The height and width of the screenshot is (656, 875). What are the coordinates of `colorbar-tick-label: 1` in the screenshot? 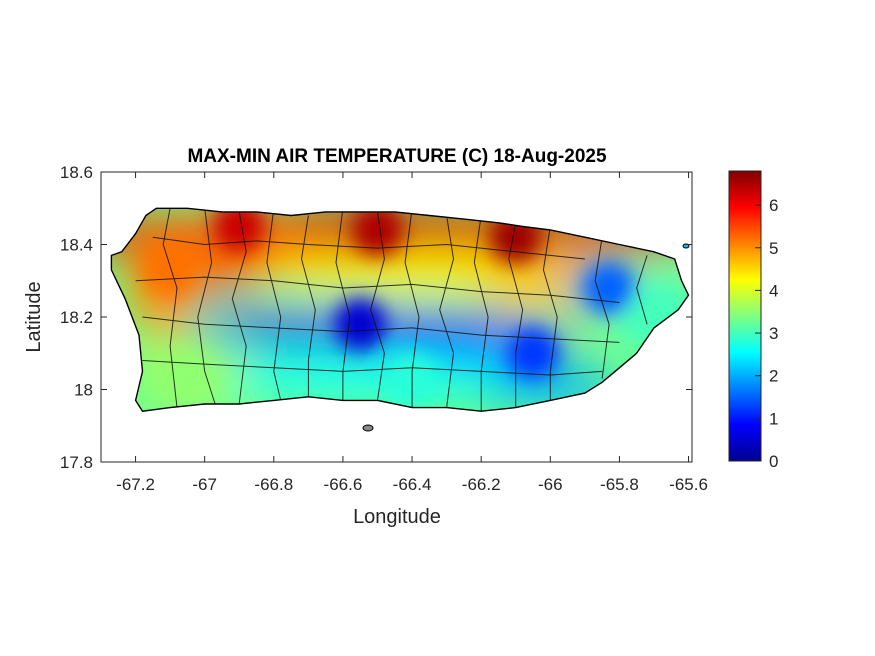 It's located at (773, 418).